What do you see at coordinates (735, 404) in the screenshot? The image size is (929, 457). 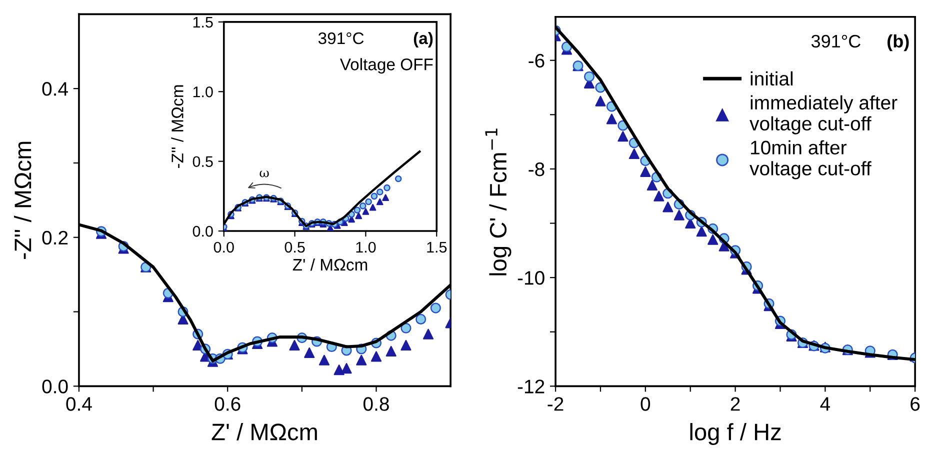 I see `x-tick-label: 2` at bounding box center [735, 404].